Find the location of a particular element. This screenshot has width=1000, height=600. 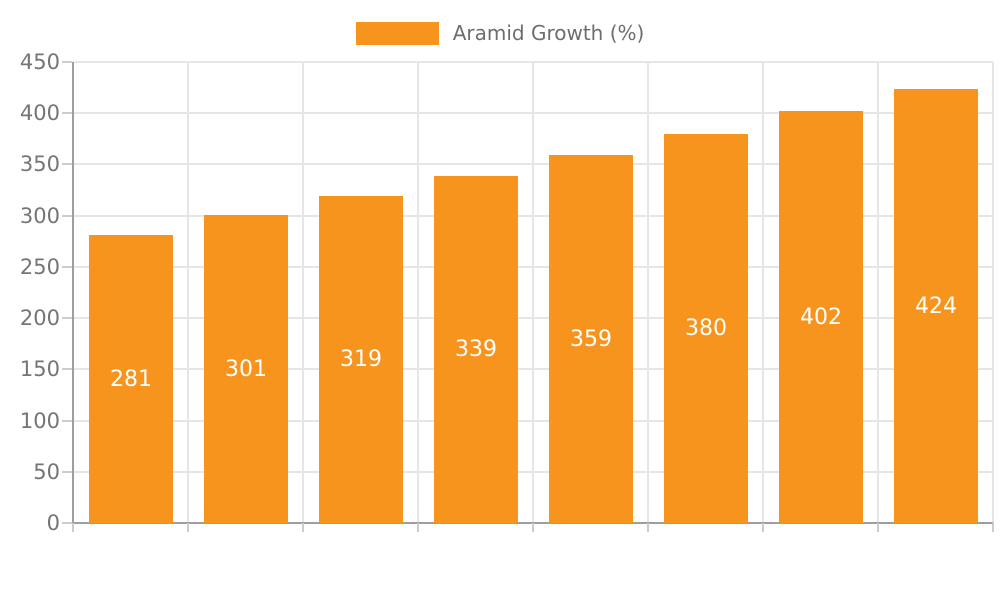

legend-swatch is located at coordinates (397, 33).